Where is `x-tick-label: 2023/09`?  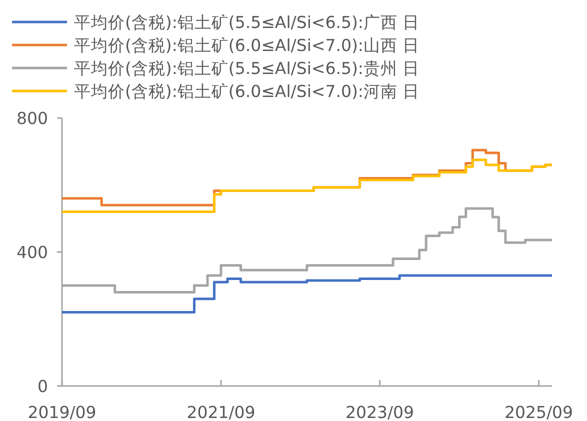
x-tick-label: 2023/09 is located at coordinates (379, 412).